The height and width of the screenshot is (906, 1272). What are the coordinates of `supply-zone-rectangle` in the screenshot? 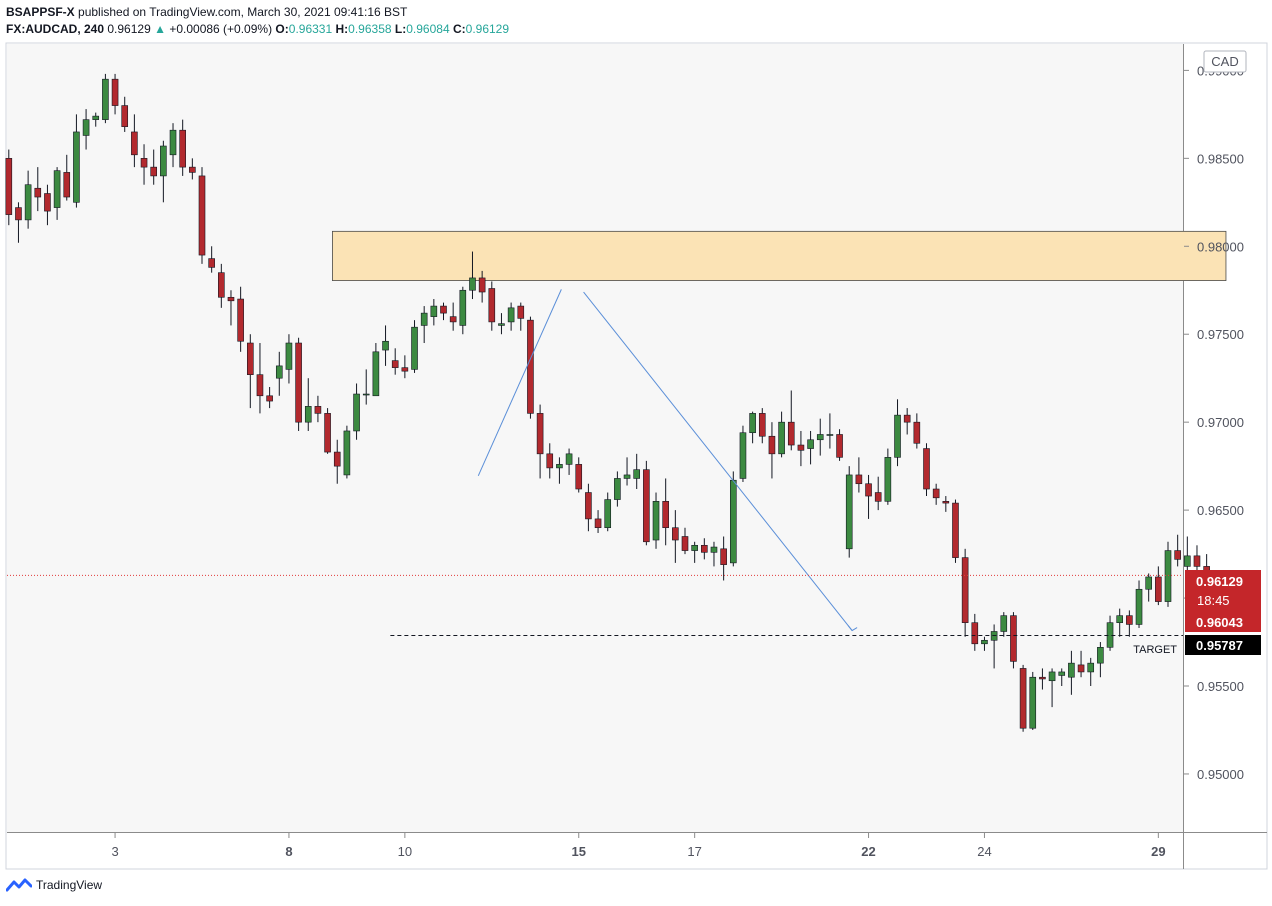 It's located at (779, 255).